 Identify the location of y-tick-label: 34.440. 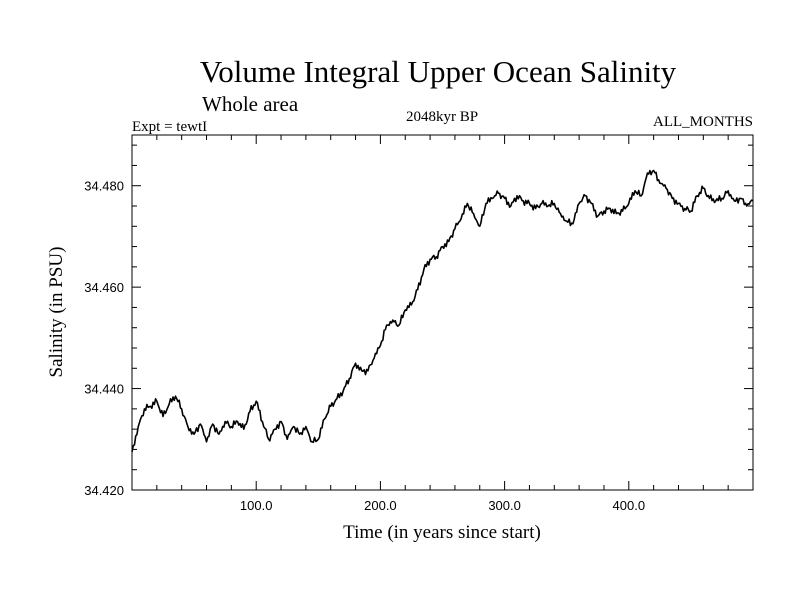
(104, 389).